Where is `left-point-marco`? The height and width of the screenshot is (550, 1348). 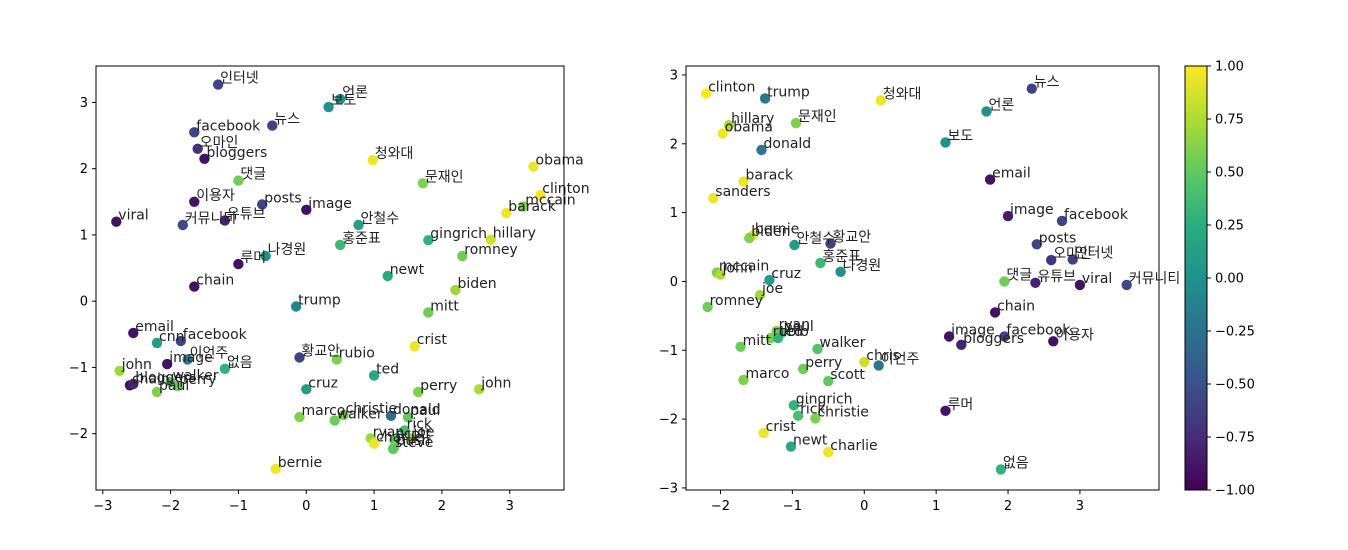
left-point-marco is located at coordinates (299, 417).